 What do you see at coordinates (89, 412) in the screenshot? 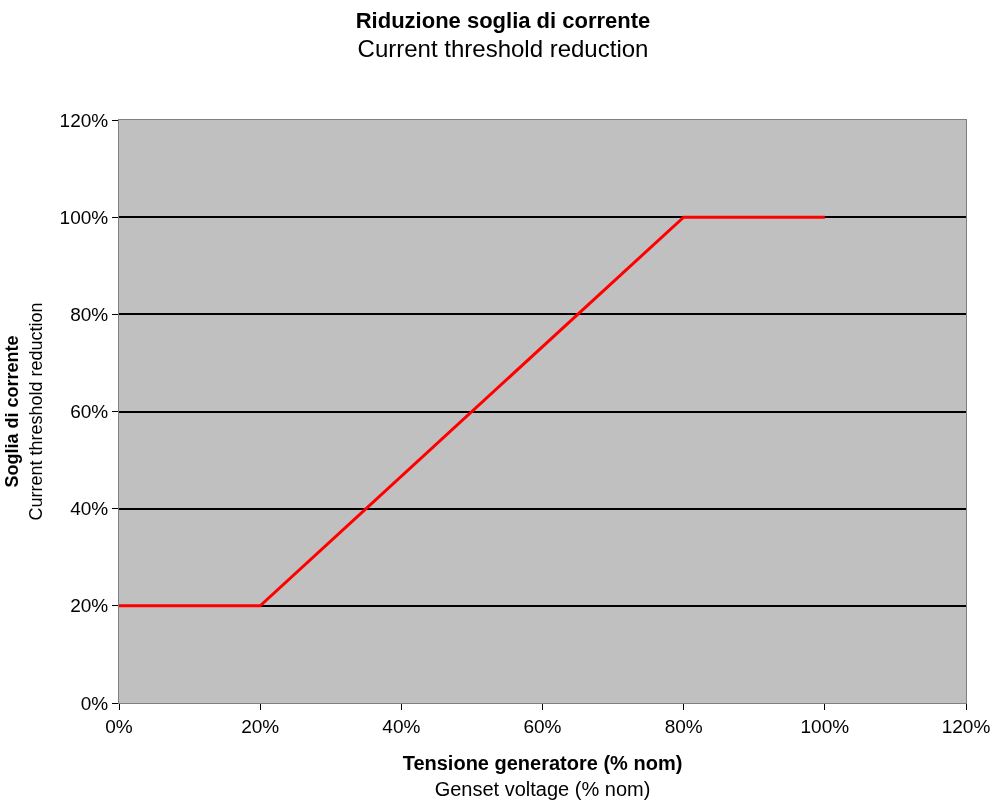
I see `y-tick-label: 60%` at bounding box center [89, 412].